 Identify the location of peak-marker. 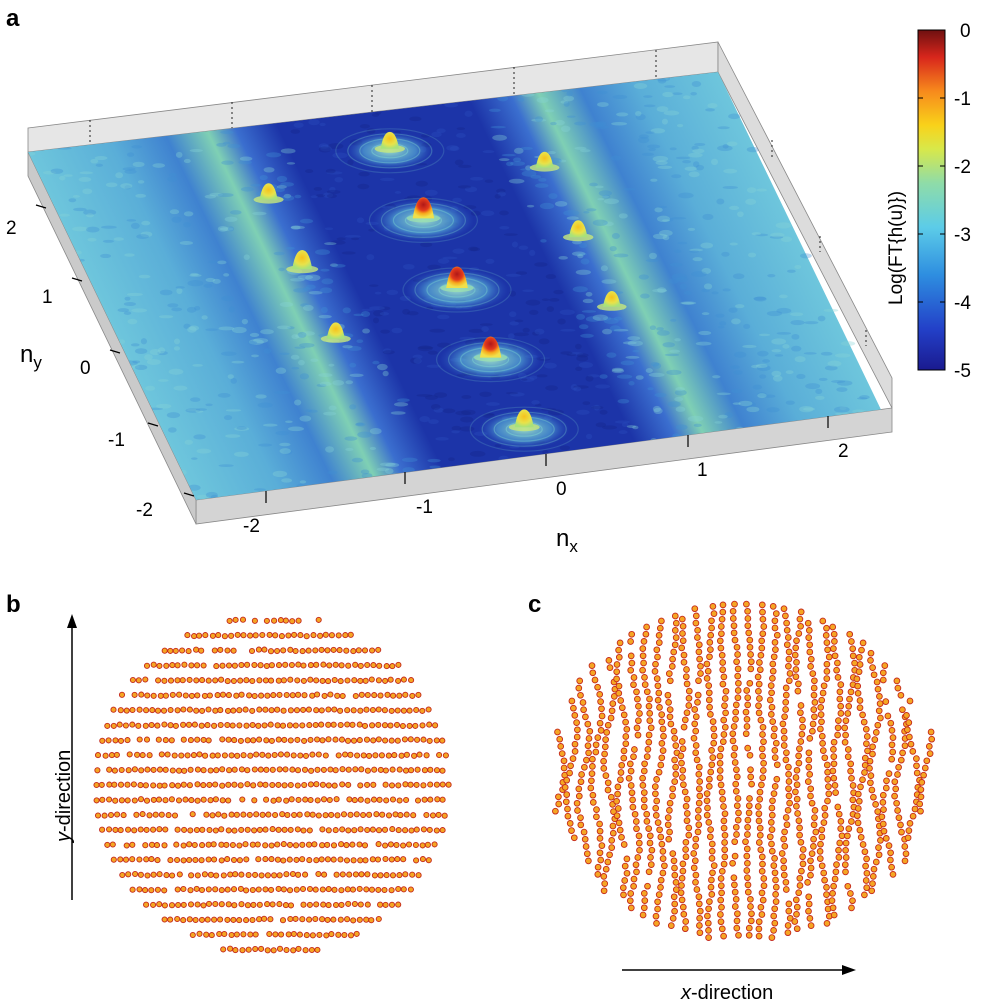
(578, 231).